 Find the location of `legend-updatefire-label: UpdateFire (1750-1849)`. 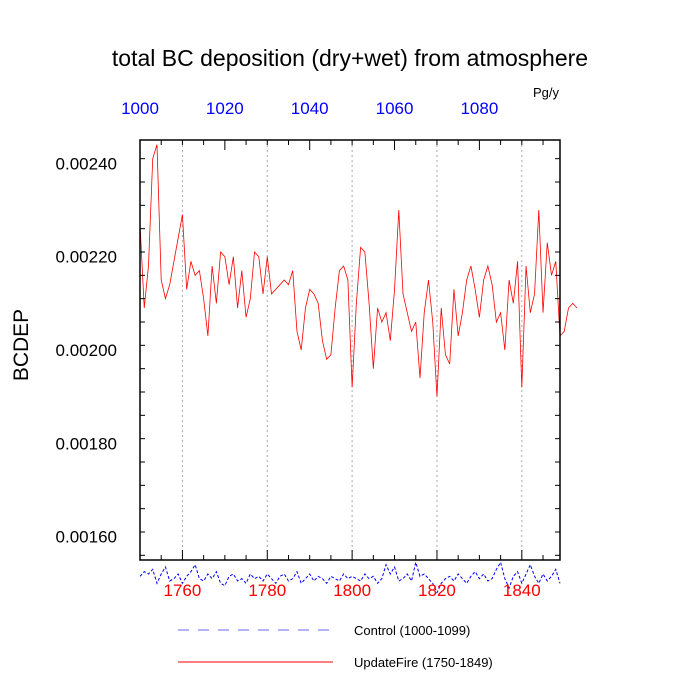

legend-updatefire-label: UpdateFire (1750-1849) is located at coordinates (423, 662).